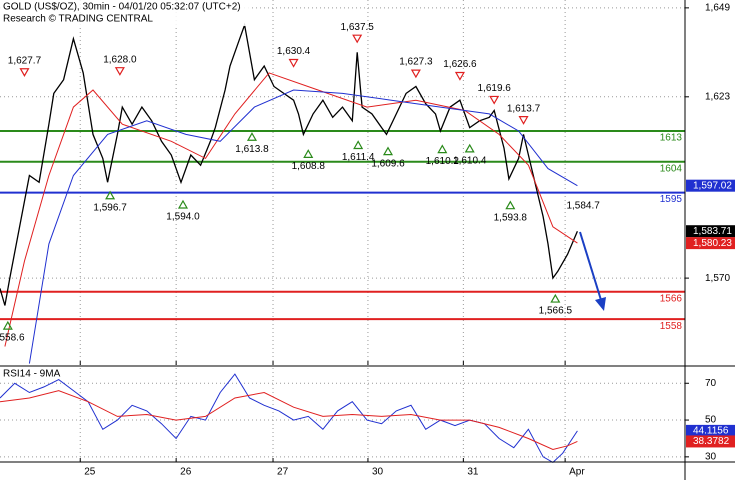 This screenshot has height=480, width=735. Describe the element at coordinates (717, 278) in the screenshot. I see `y-tick-label: 1,570` at that location.